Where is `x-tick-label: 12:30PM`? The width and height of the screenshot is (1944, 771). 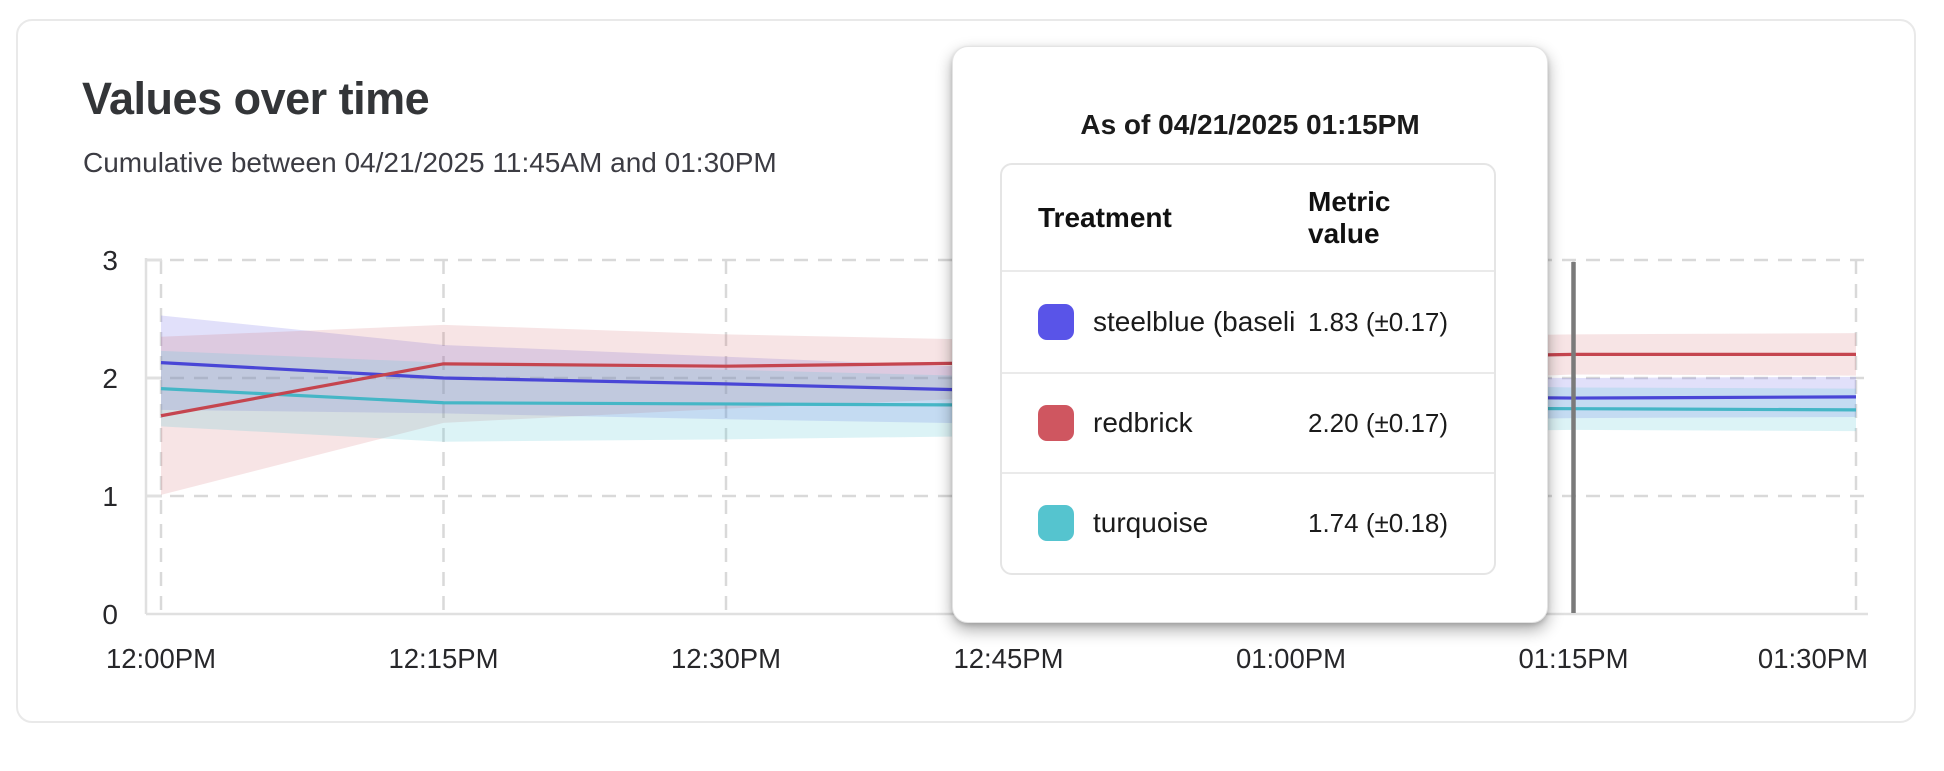 x-tick-label: 12:30PM is located at coordinates (726, 658).